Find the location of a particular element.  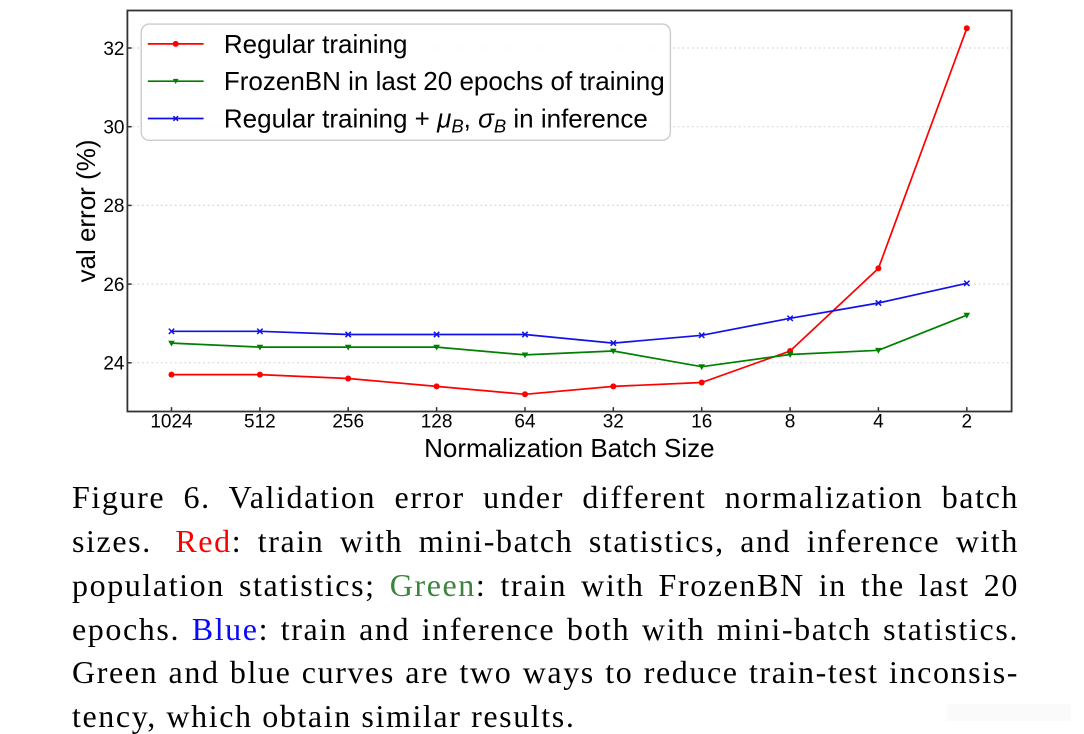

svg-text: 4 is located at coordinates (878, 422).